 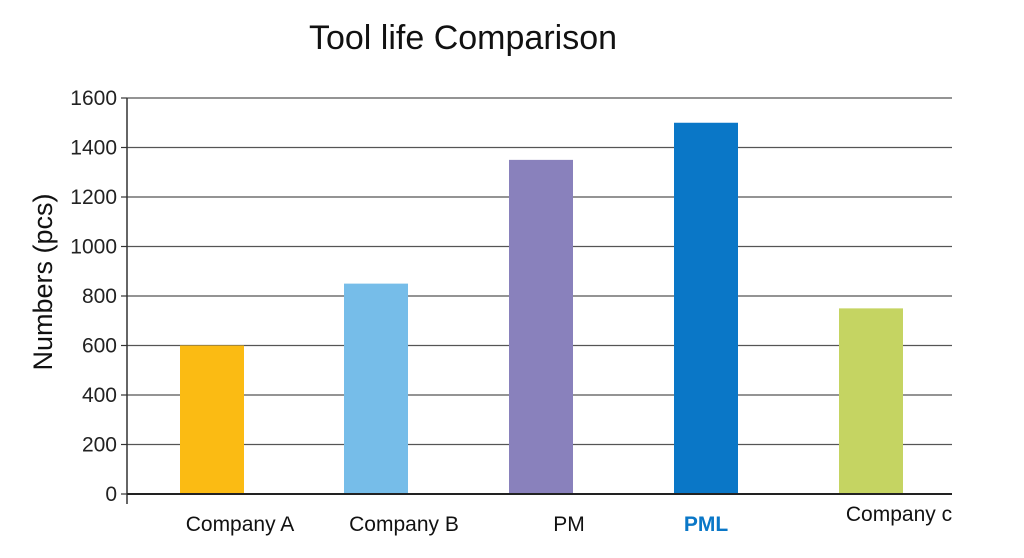 I want to click on x-category-label: PML, so click(x=706, y=524).